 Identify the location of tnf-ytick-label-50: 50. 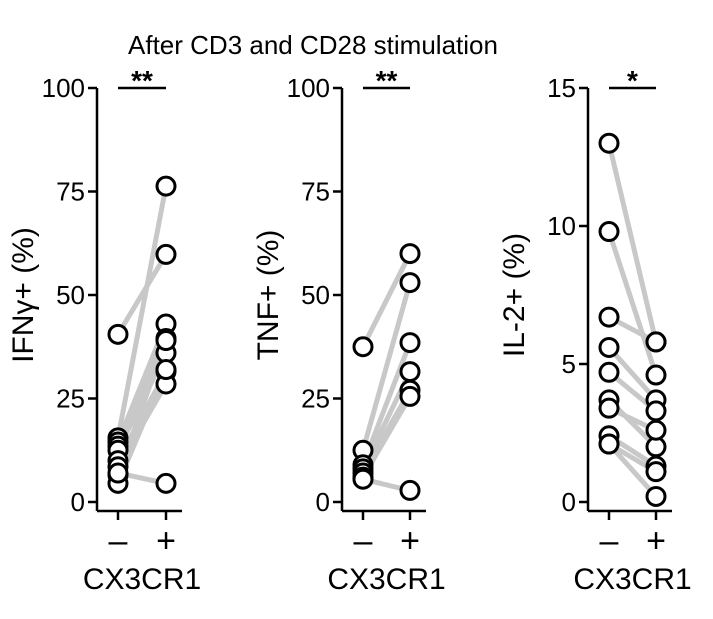
(315, 295).